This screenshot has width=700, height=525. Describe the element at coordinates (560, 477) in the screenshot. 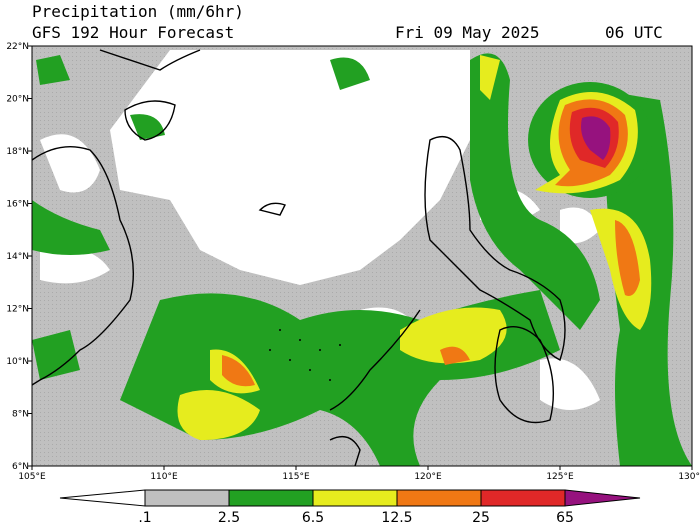

I see `lon-tick-label: 125°E` at that location.